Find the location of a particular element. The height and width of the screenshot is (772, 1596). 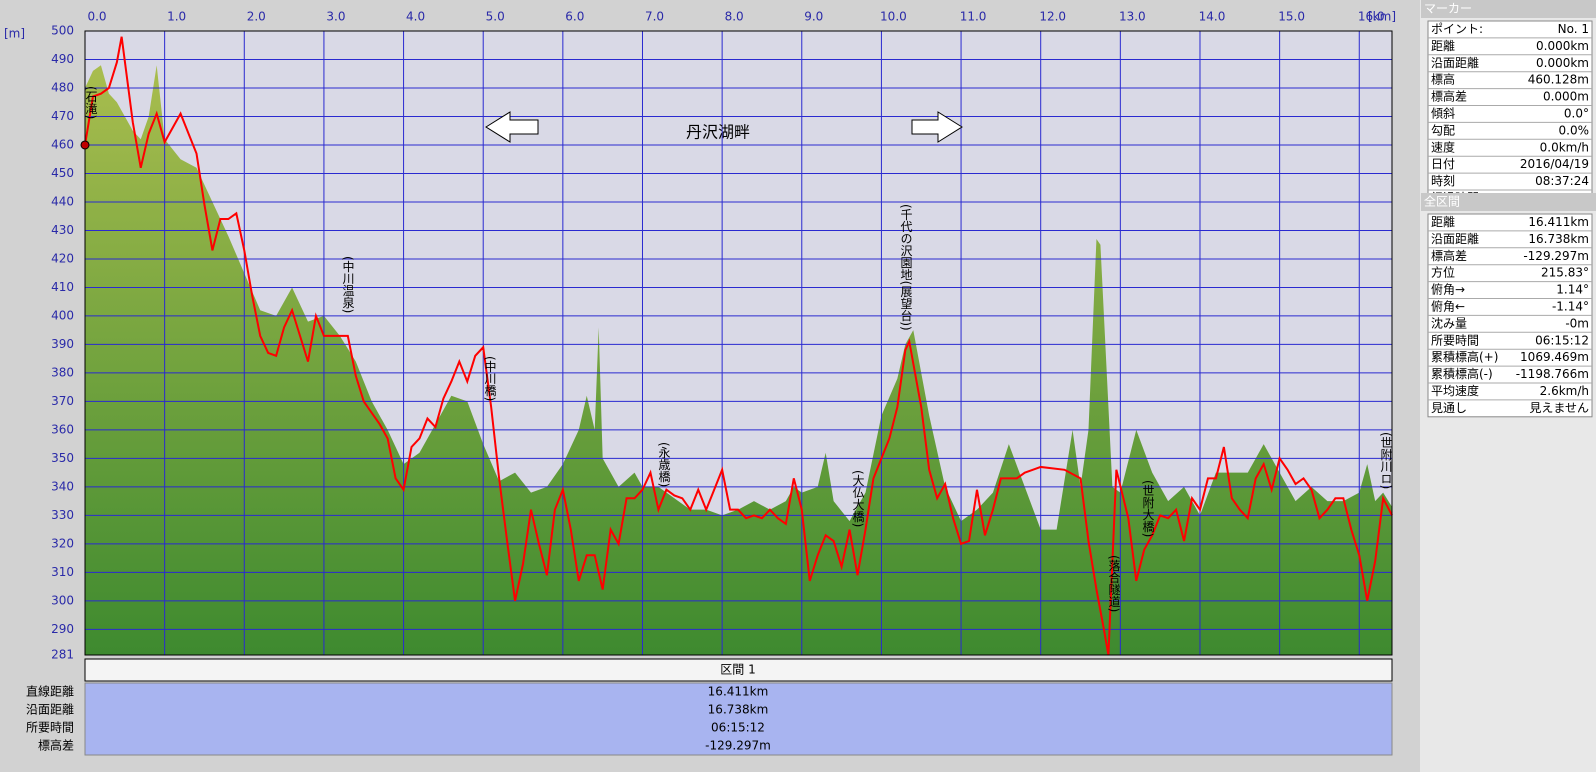

panel-row-label: 速度 is located at coordinates (1443, 146).